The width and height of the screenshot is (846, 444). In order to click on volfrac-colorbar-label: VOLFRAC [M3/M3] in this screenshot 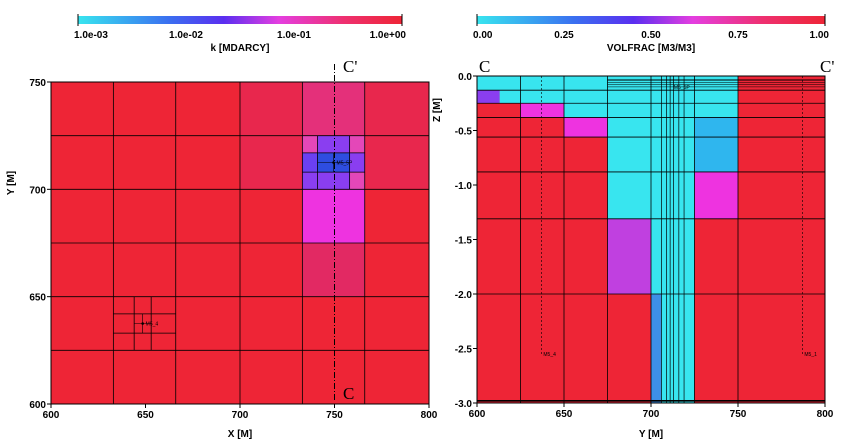, I will do `click(651, 48)`.